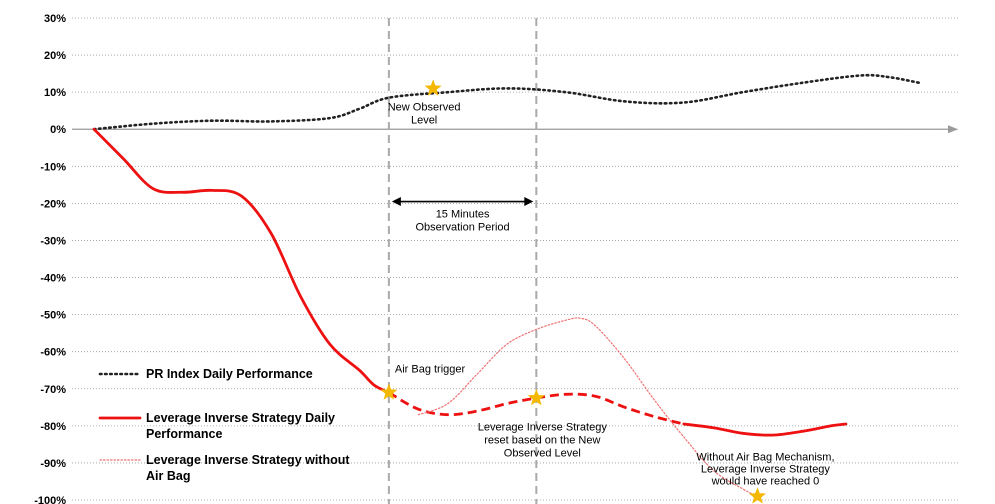 This screenshot has width=995, height=504. What do you see at coordinates (529, 202) in the screenshot?
I see `arrow-right-icon` at bounding box center [529, 202].